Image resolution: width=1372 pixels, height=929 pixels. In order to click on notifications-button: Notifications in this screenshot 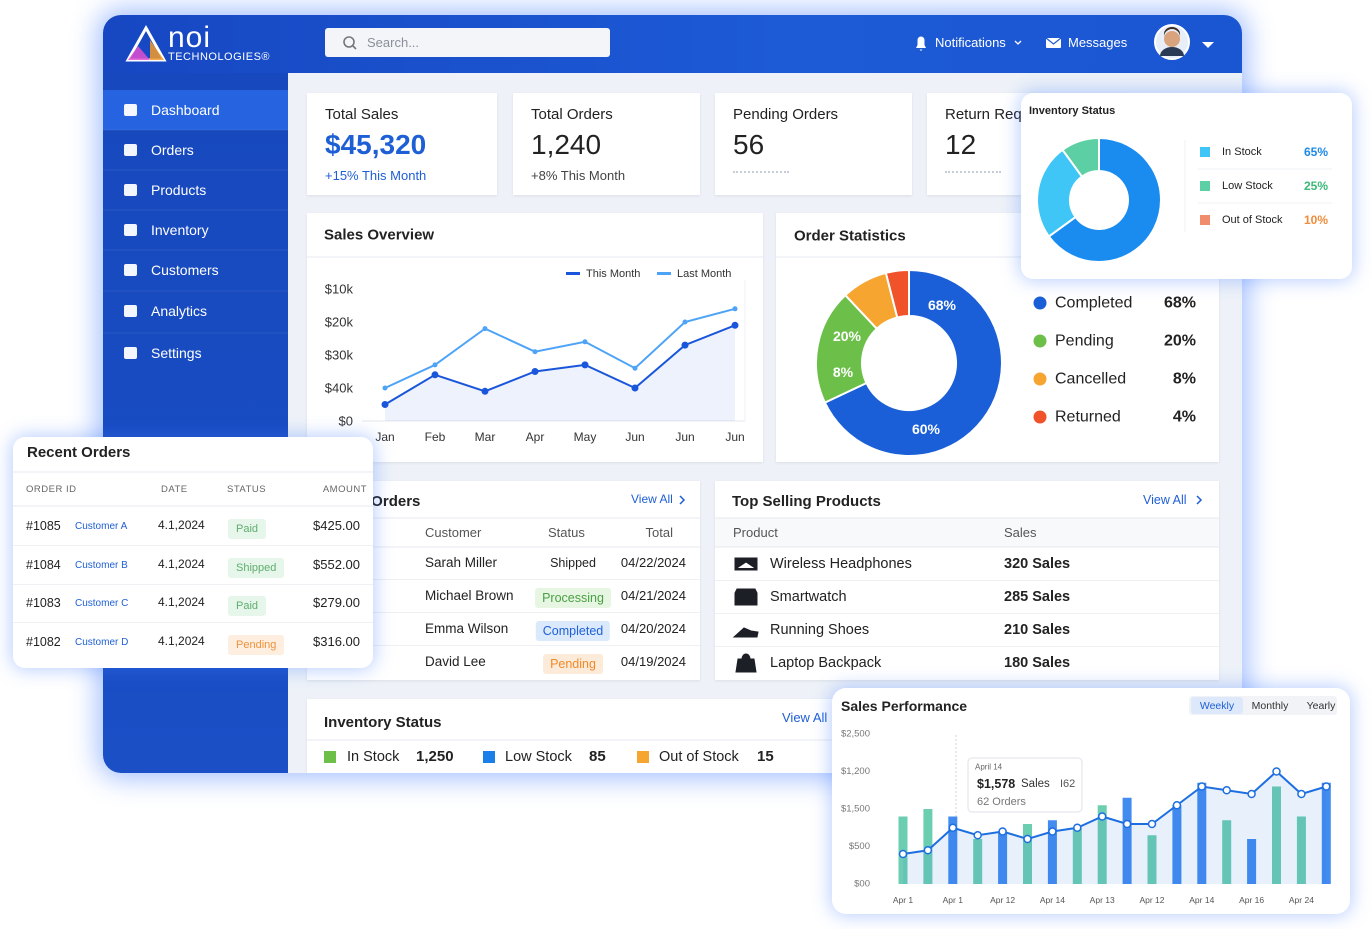, I will do `click(970, 42)`.